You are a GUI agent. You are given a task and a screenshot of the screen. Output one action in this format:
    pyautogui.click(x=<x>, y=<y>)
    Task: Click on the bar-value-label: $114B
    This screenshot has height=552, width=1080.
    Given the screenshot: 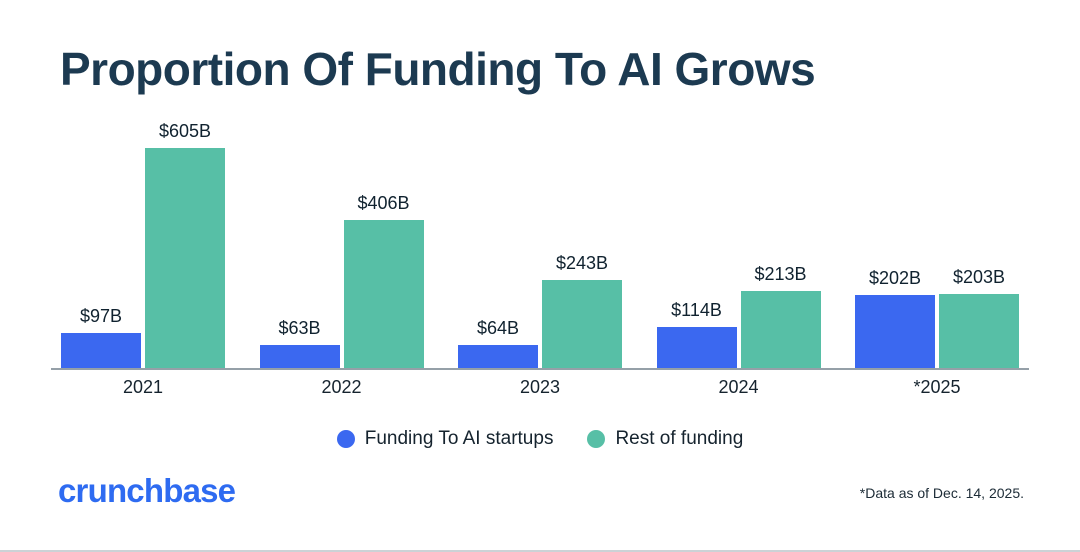 What is the action you would take?
    pyautogui.click(x=696, y=309)
    